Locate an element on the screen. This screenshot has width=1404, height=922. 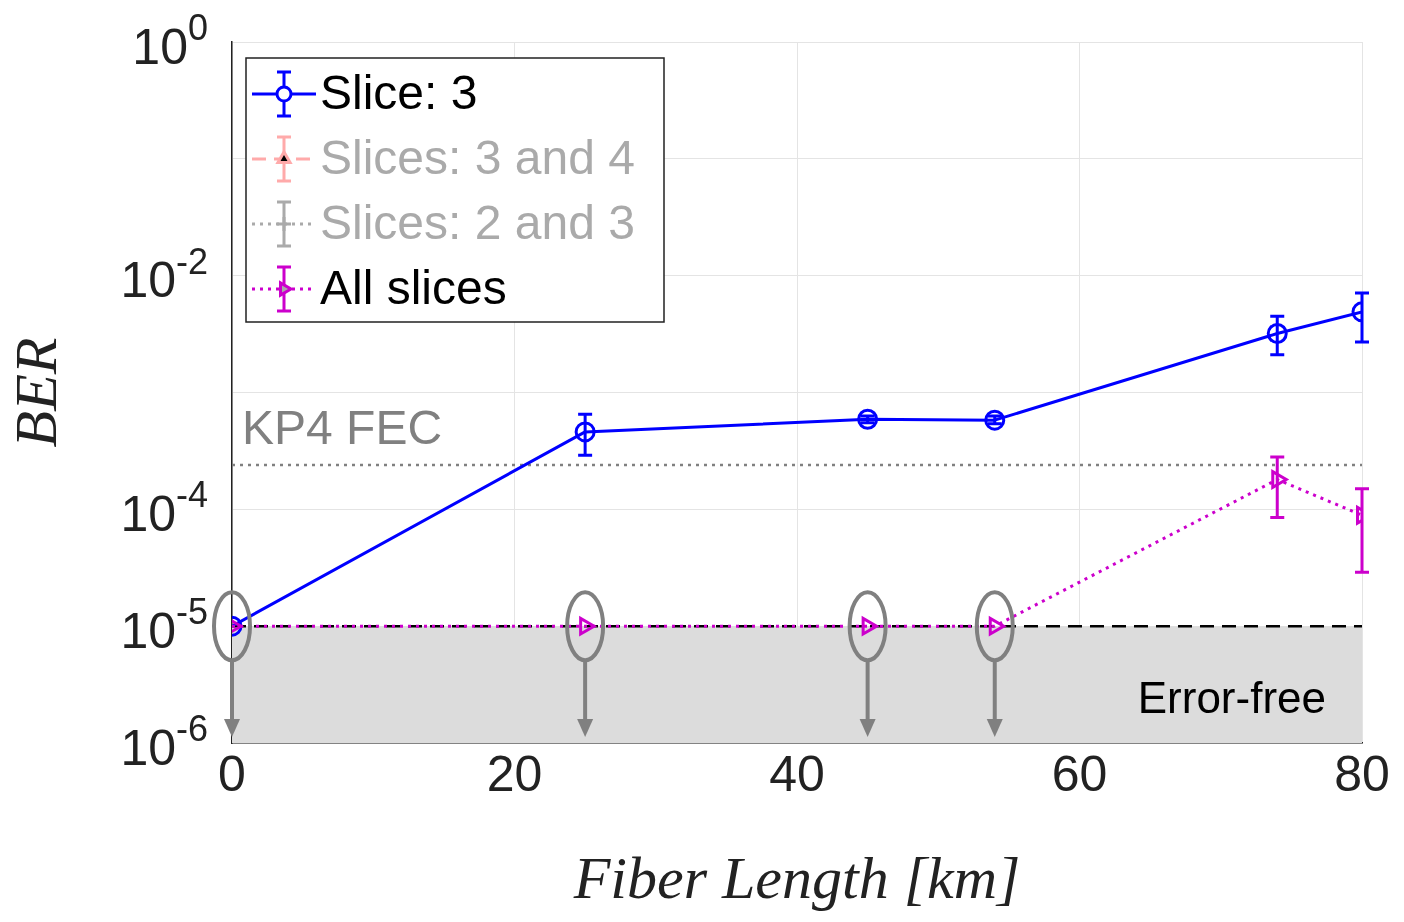
x-tick-label: 40 is located at coordinates (797, 773).